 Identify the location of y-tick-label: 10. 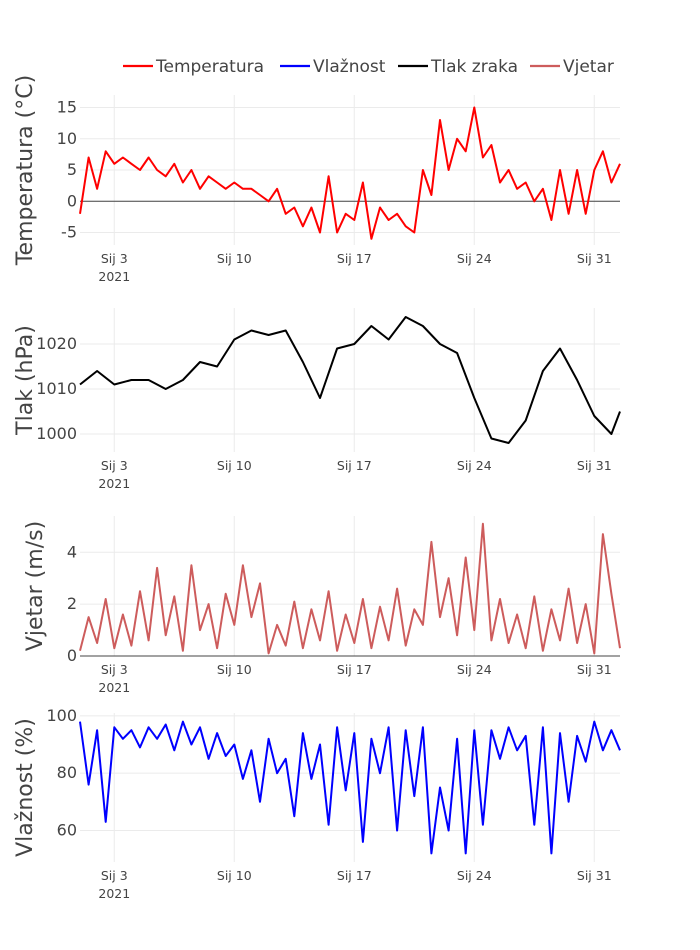
(67, 138).